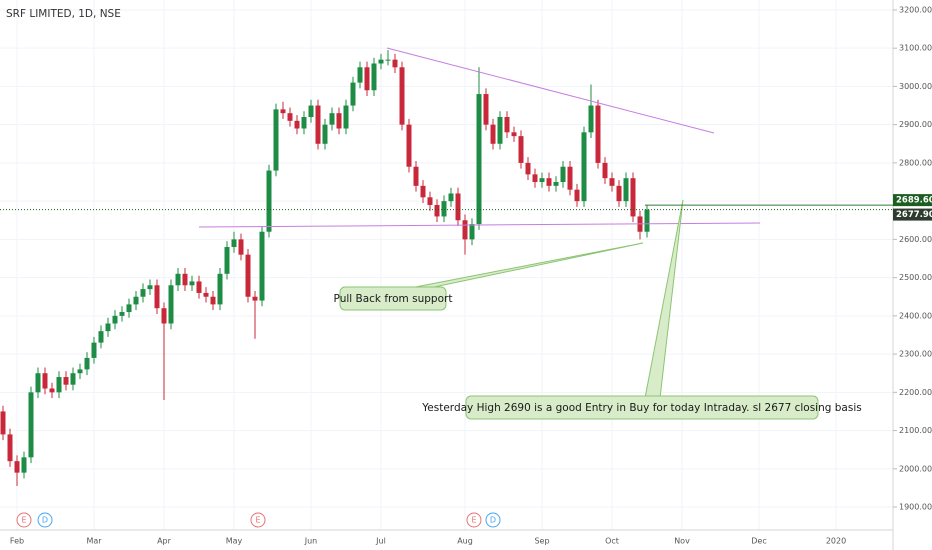 The width and height of the screenshot is (932, 550). I want to click on y-tick-label: 2000.00, so click(915, 468).